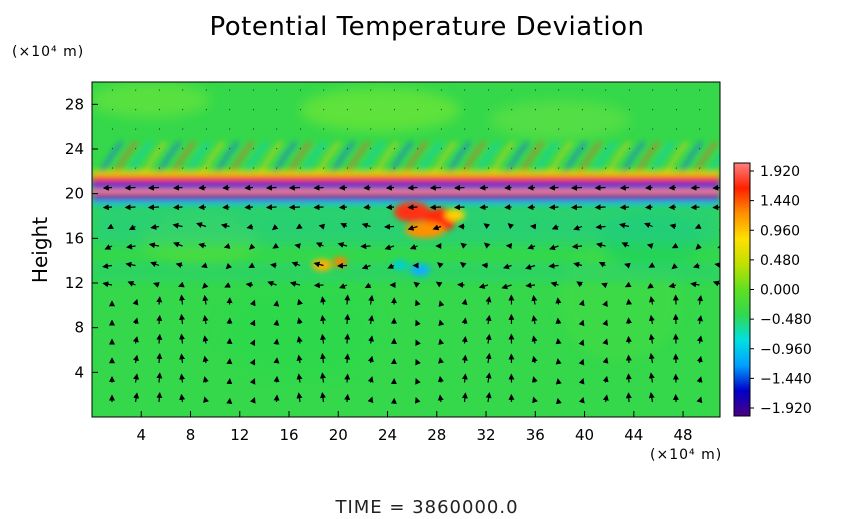 Image resolution: width=854 pixels, height=519 pixels. What do you see at coordinates (79, 328) in the screenshot?
I see `y-tick-label: 8` at bounding box center [79, 328].